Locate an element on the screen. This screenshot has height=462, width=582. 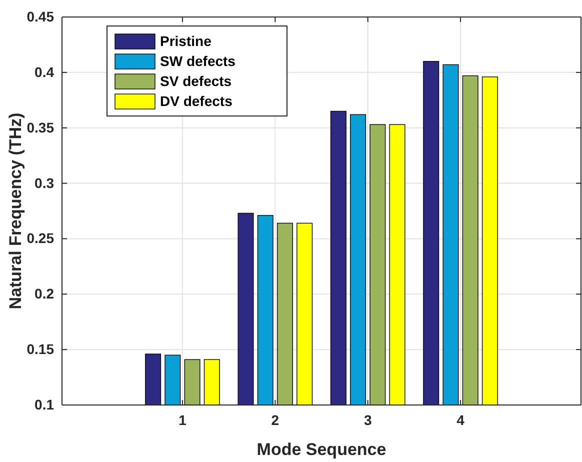
x-tick-label: 4 is located at coordinates (460, 420).